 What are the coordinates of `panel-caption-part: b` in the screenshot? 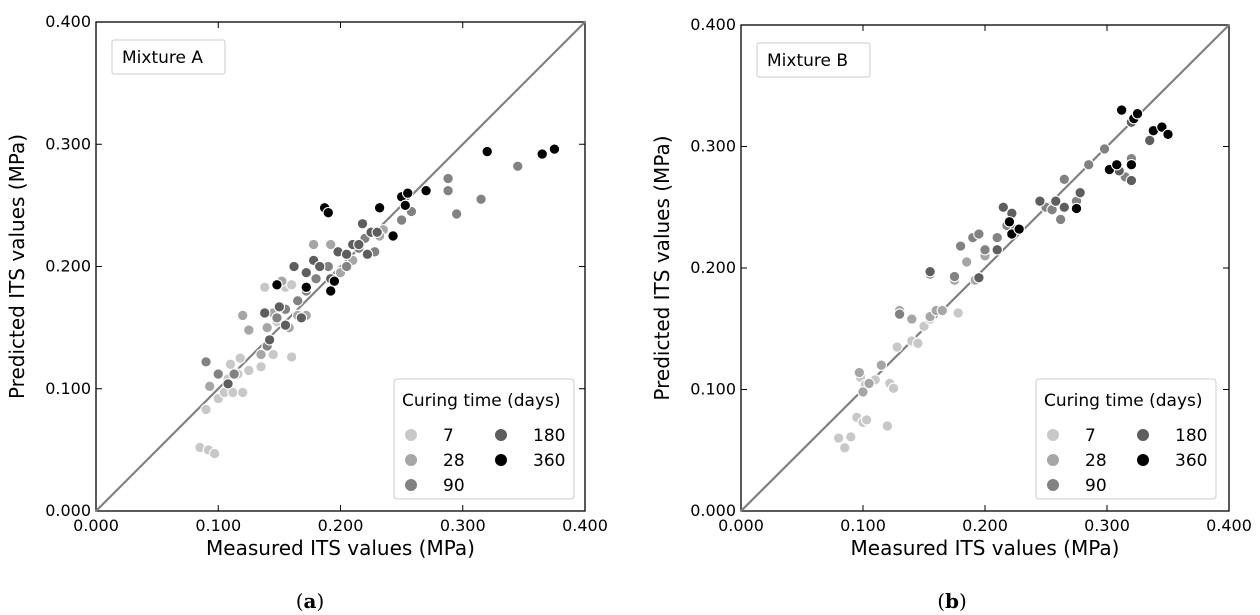 It's located at (952, 601).